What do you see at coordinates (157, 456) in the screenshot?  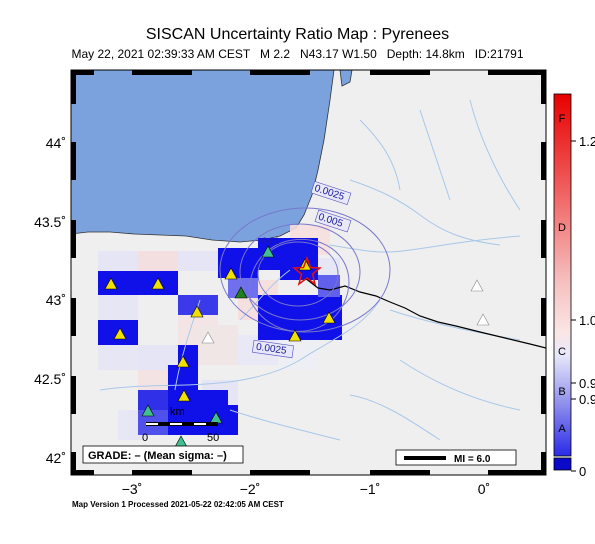 I see `grade-text: GRADE: – (Mean sigma: –)` at bounding box center [157, 456].